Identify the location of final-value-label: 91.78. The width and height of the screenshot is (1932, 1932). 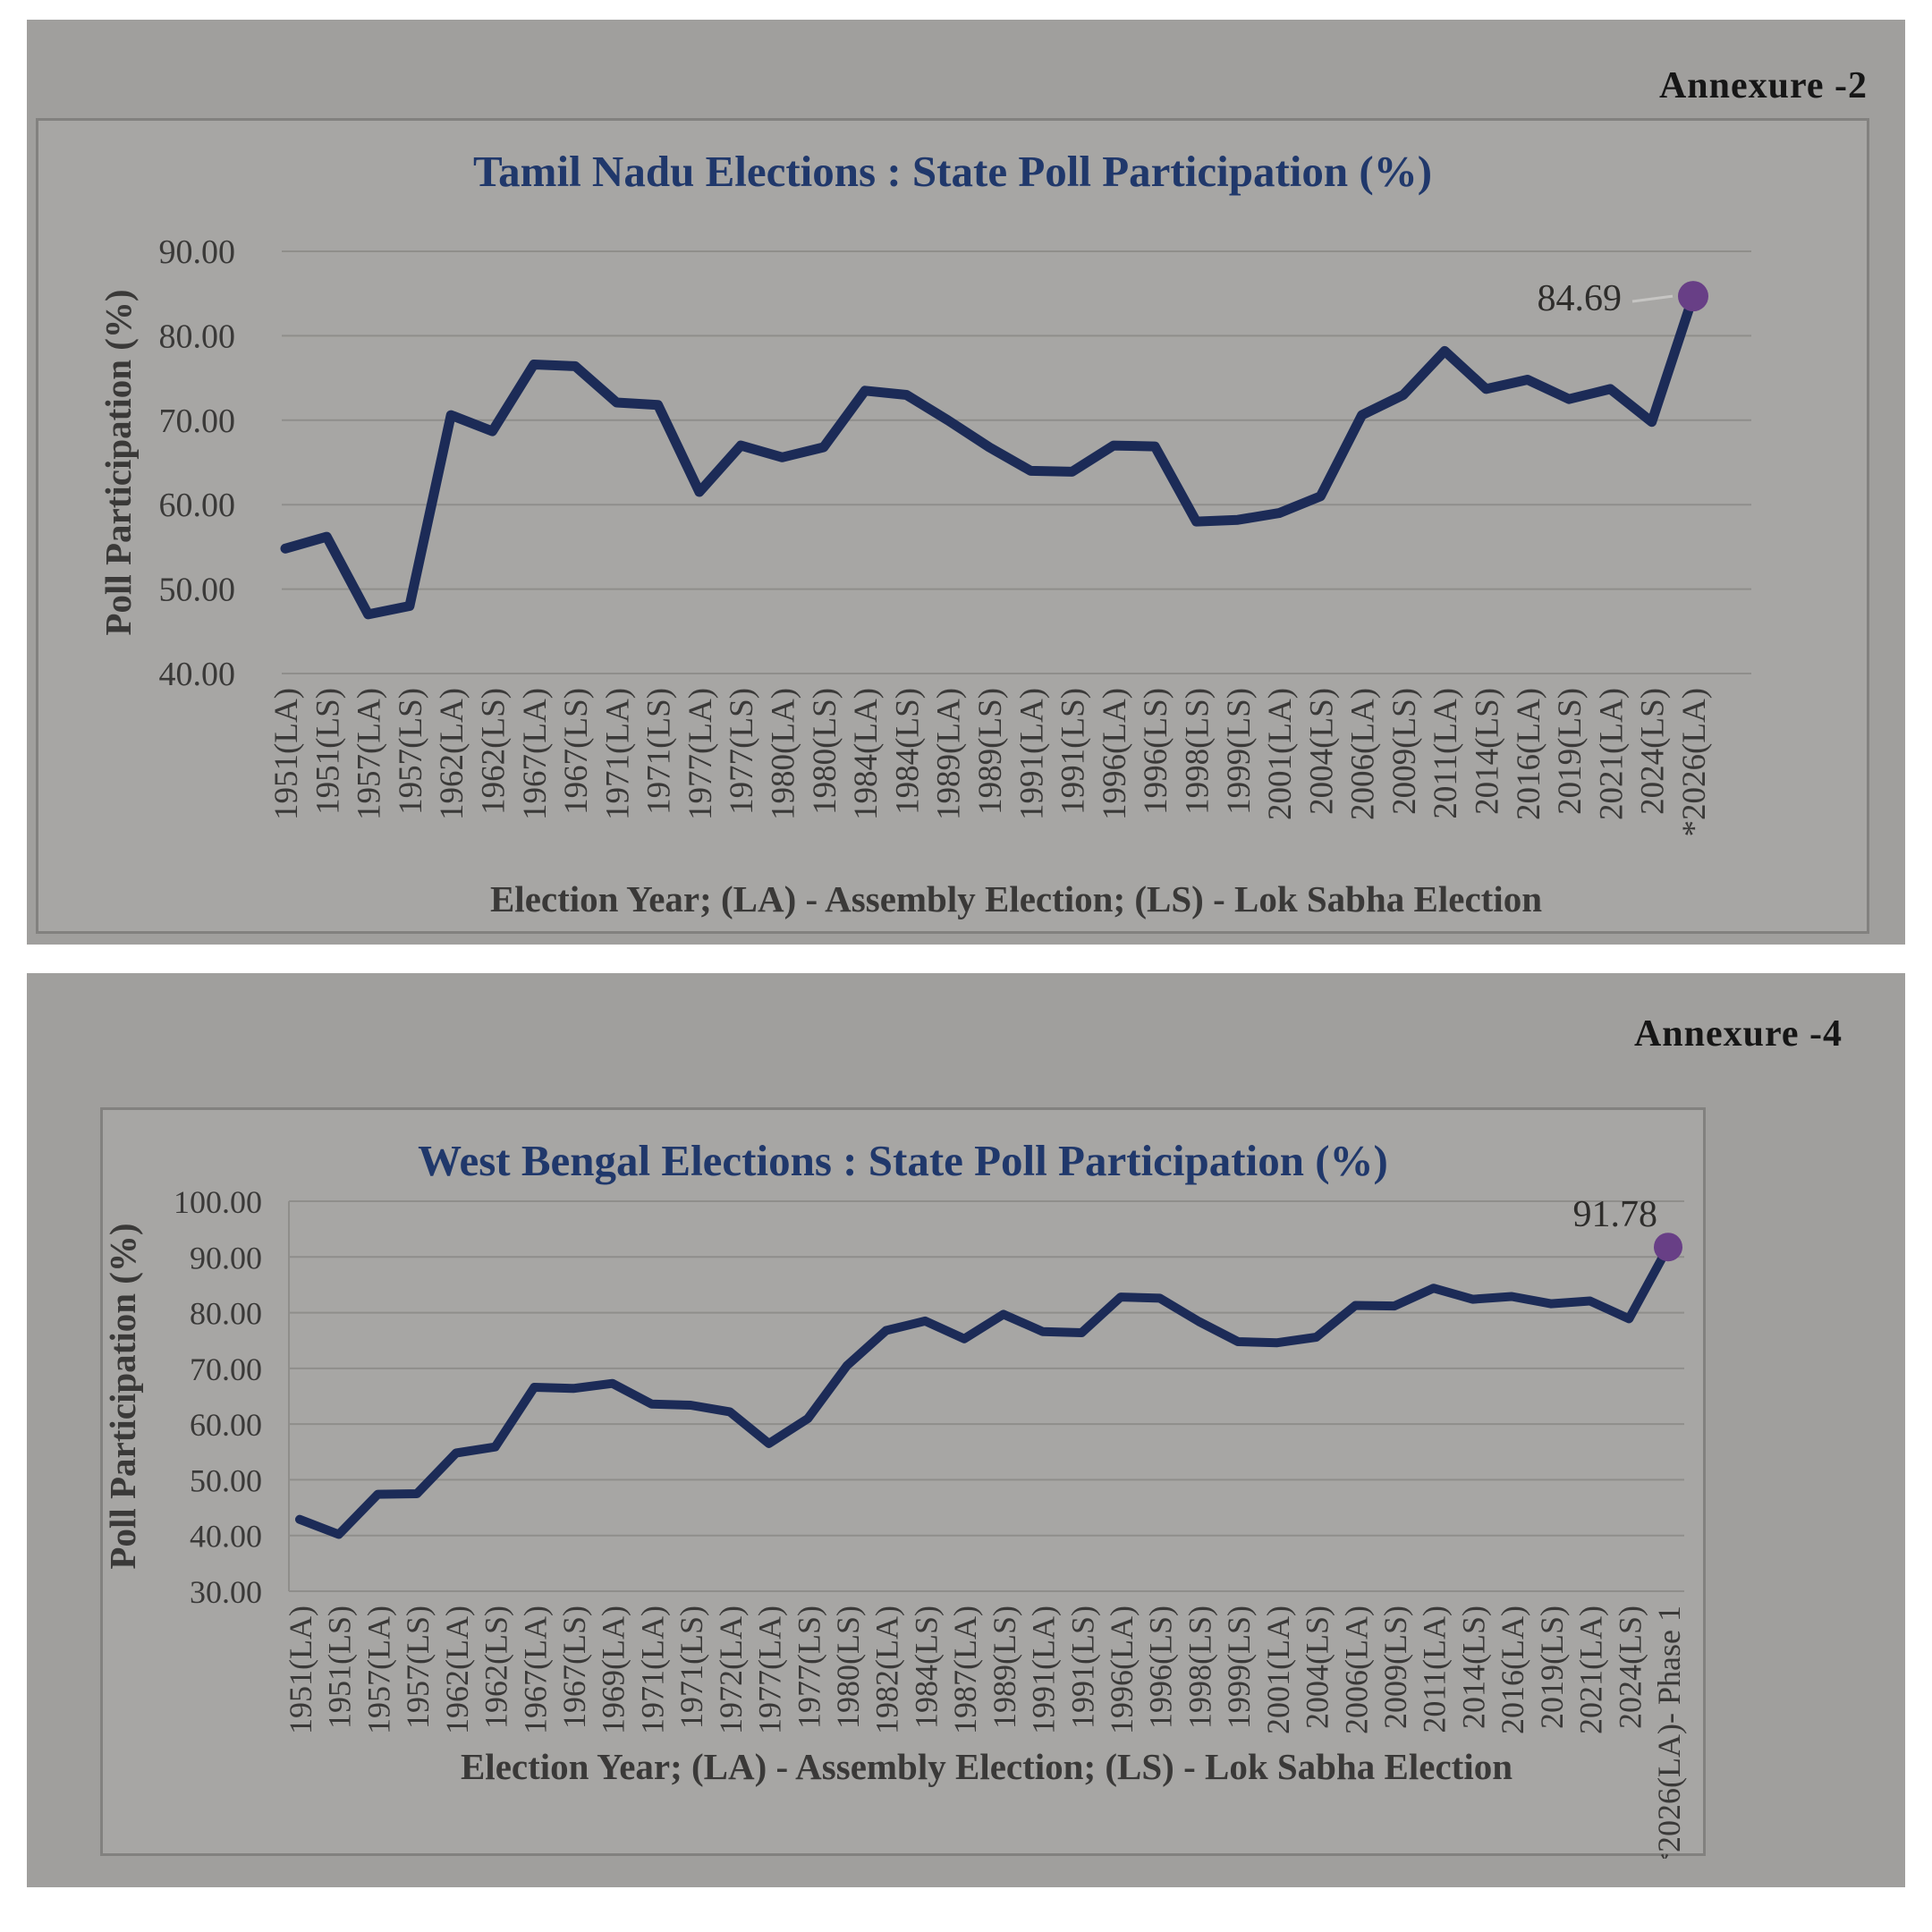
(1615, 1214).